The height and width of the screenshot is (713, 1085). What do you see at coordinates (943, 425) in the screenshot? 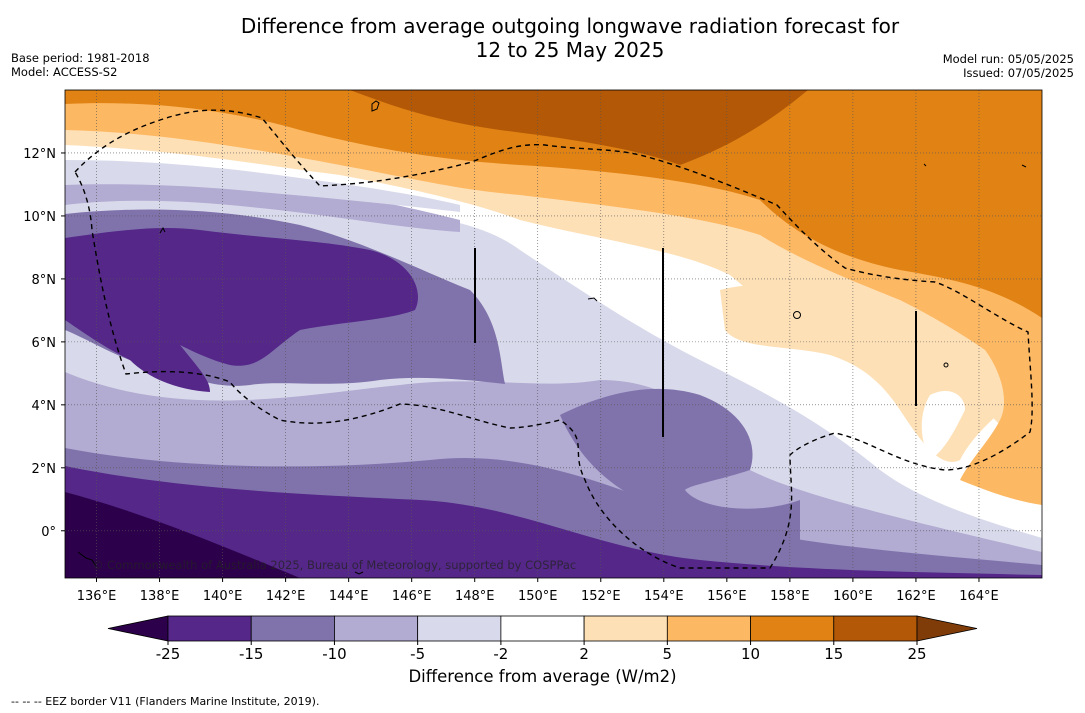
I see `pocket-minus2-plus2-right` at bounding box center [943, 425].